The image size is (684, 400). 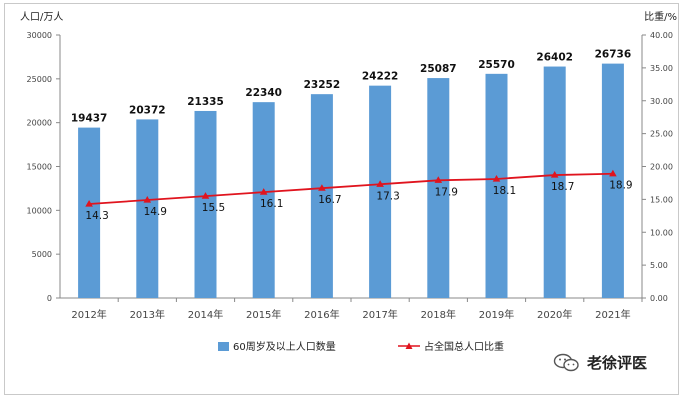 What do you see at coordinates (49, 298) in the screenshot?
I see `y-left-tick-label: 0` at bounding box center [49, 298].